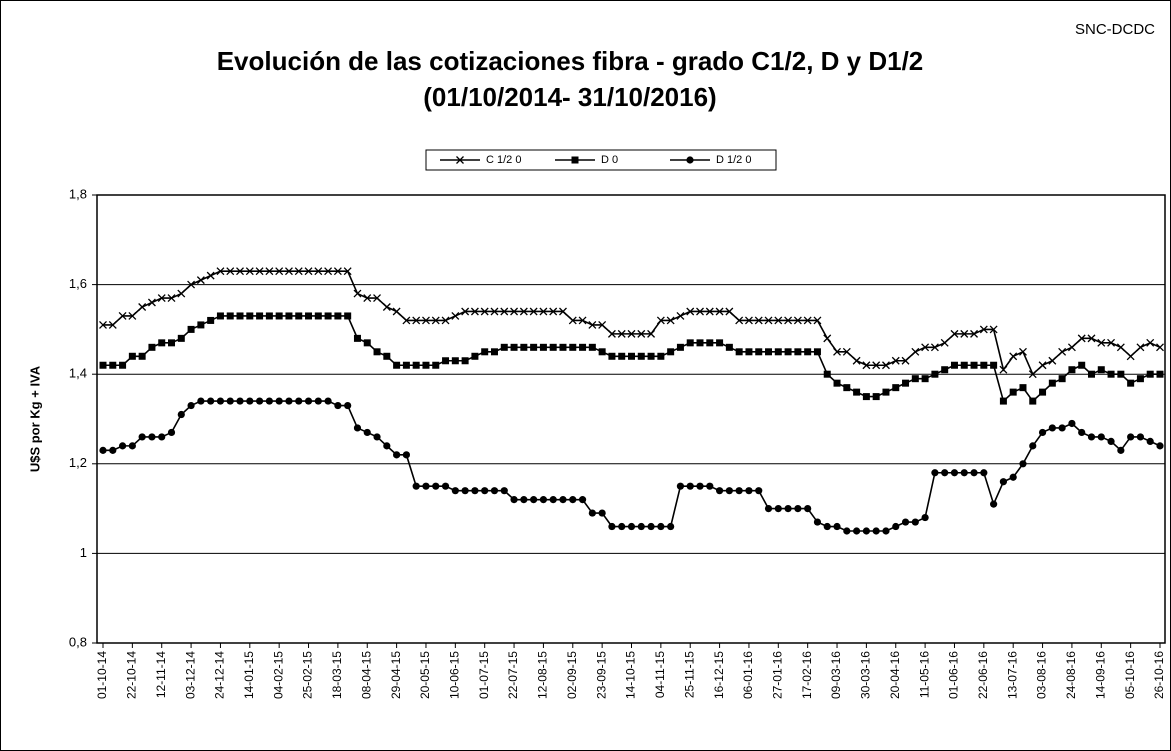 This screenshot has width=1171, height=751. Describe the element at coordinates (983, 675) in the screenshot. I see `x-tick-label: 22-06-16` at that location.